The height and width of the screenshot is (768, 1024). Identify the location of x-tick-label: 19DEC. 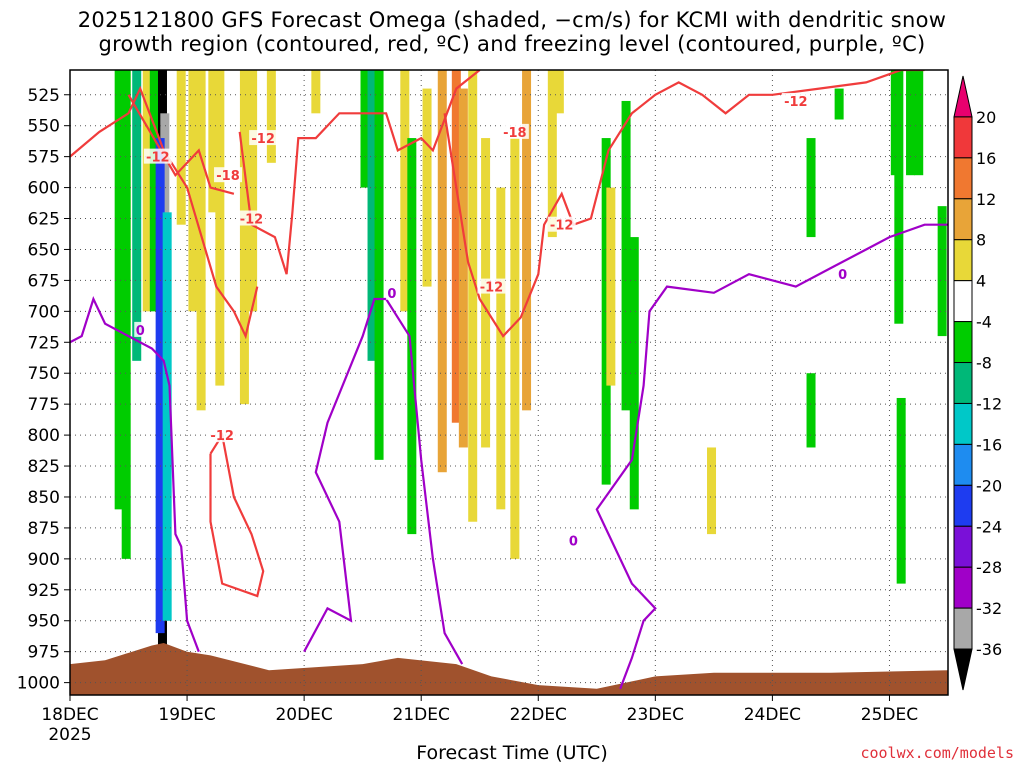
(186, 715).